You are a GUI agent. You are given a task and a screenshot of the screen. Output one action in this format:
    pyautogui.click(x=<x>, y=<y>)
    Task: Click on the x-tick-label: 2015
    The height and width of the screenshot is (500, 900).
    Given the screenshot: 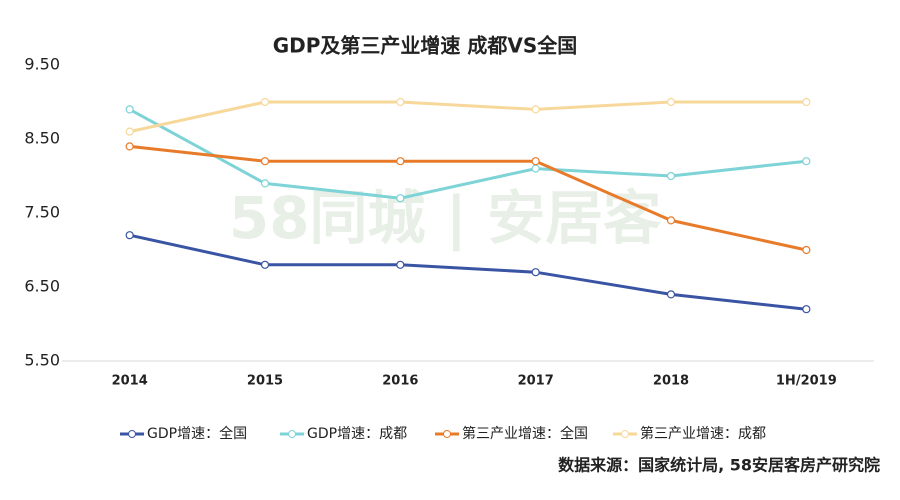 What is the action you would take?
    pyautogui.click(x=265, y=381)
    